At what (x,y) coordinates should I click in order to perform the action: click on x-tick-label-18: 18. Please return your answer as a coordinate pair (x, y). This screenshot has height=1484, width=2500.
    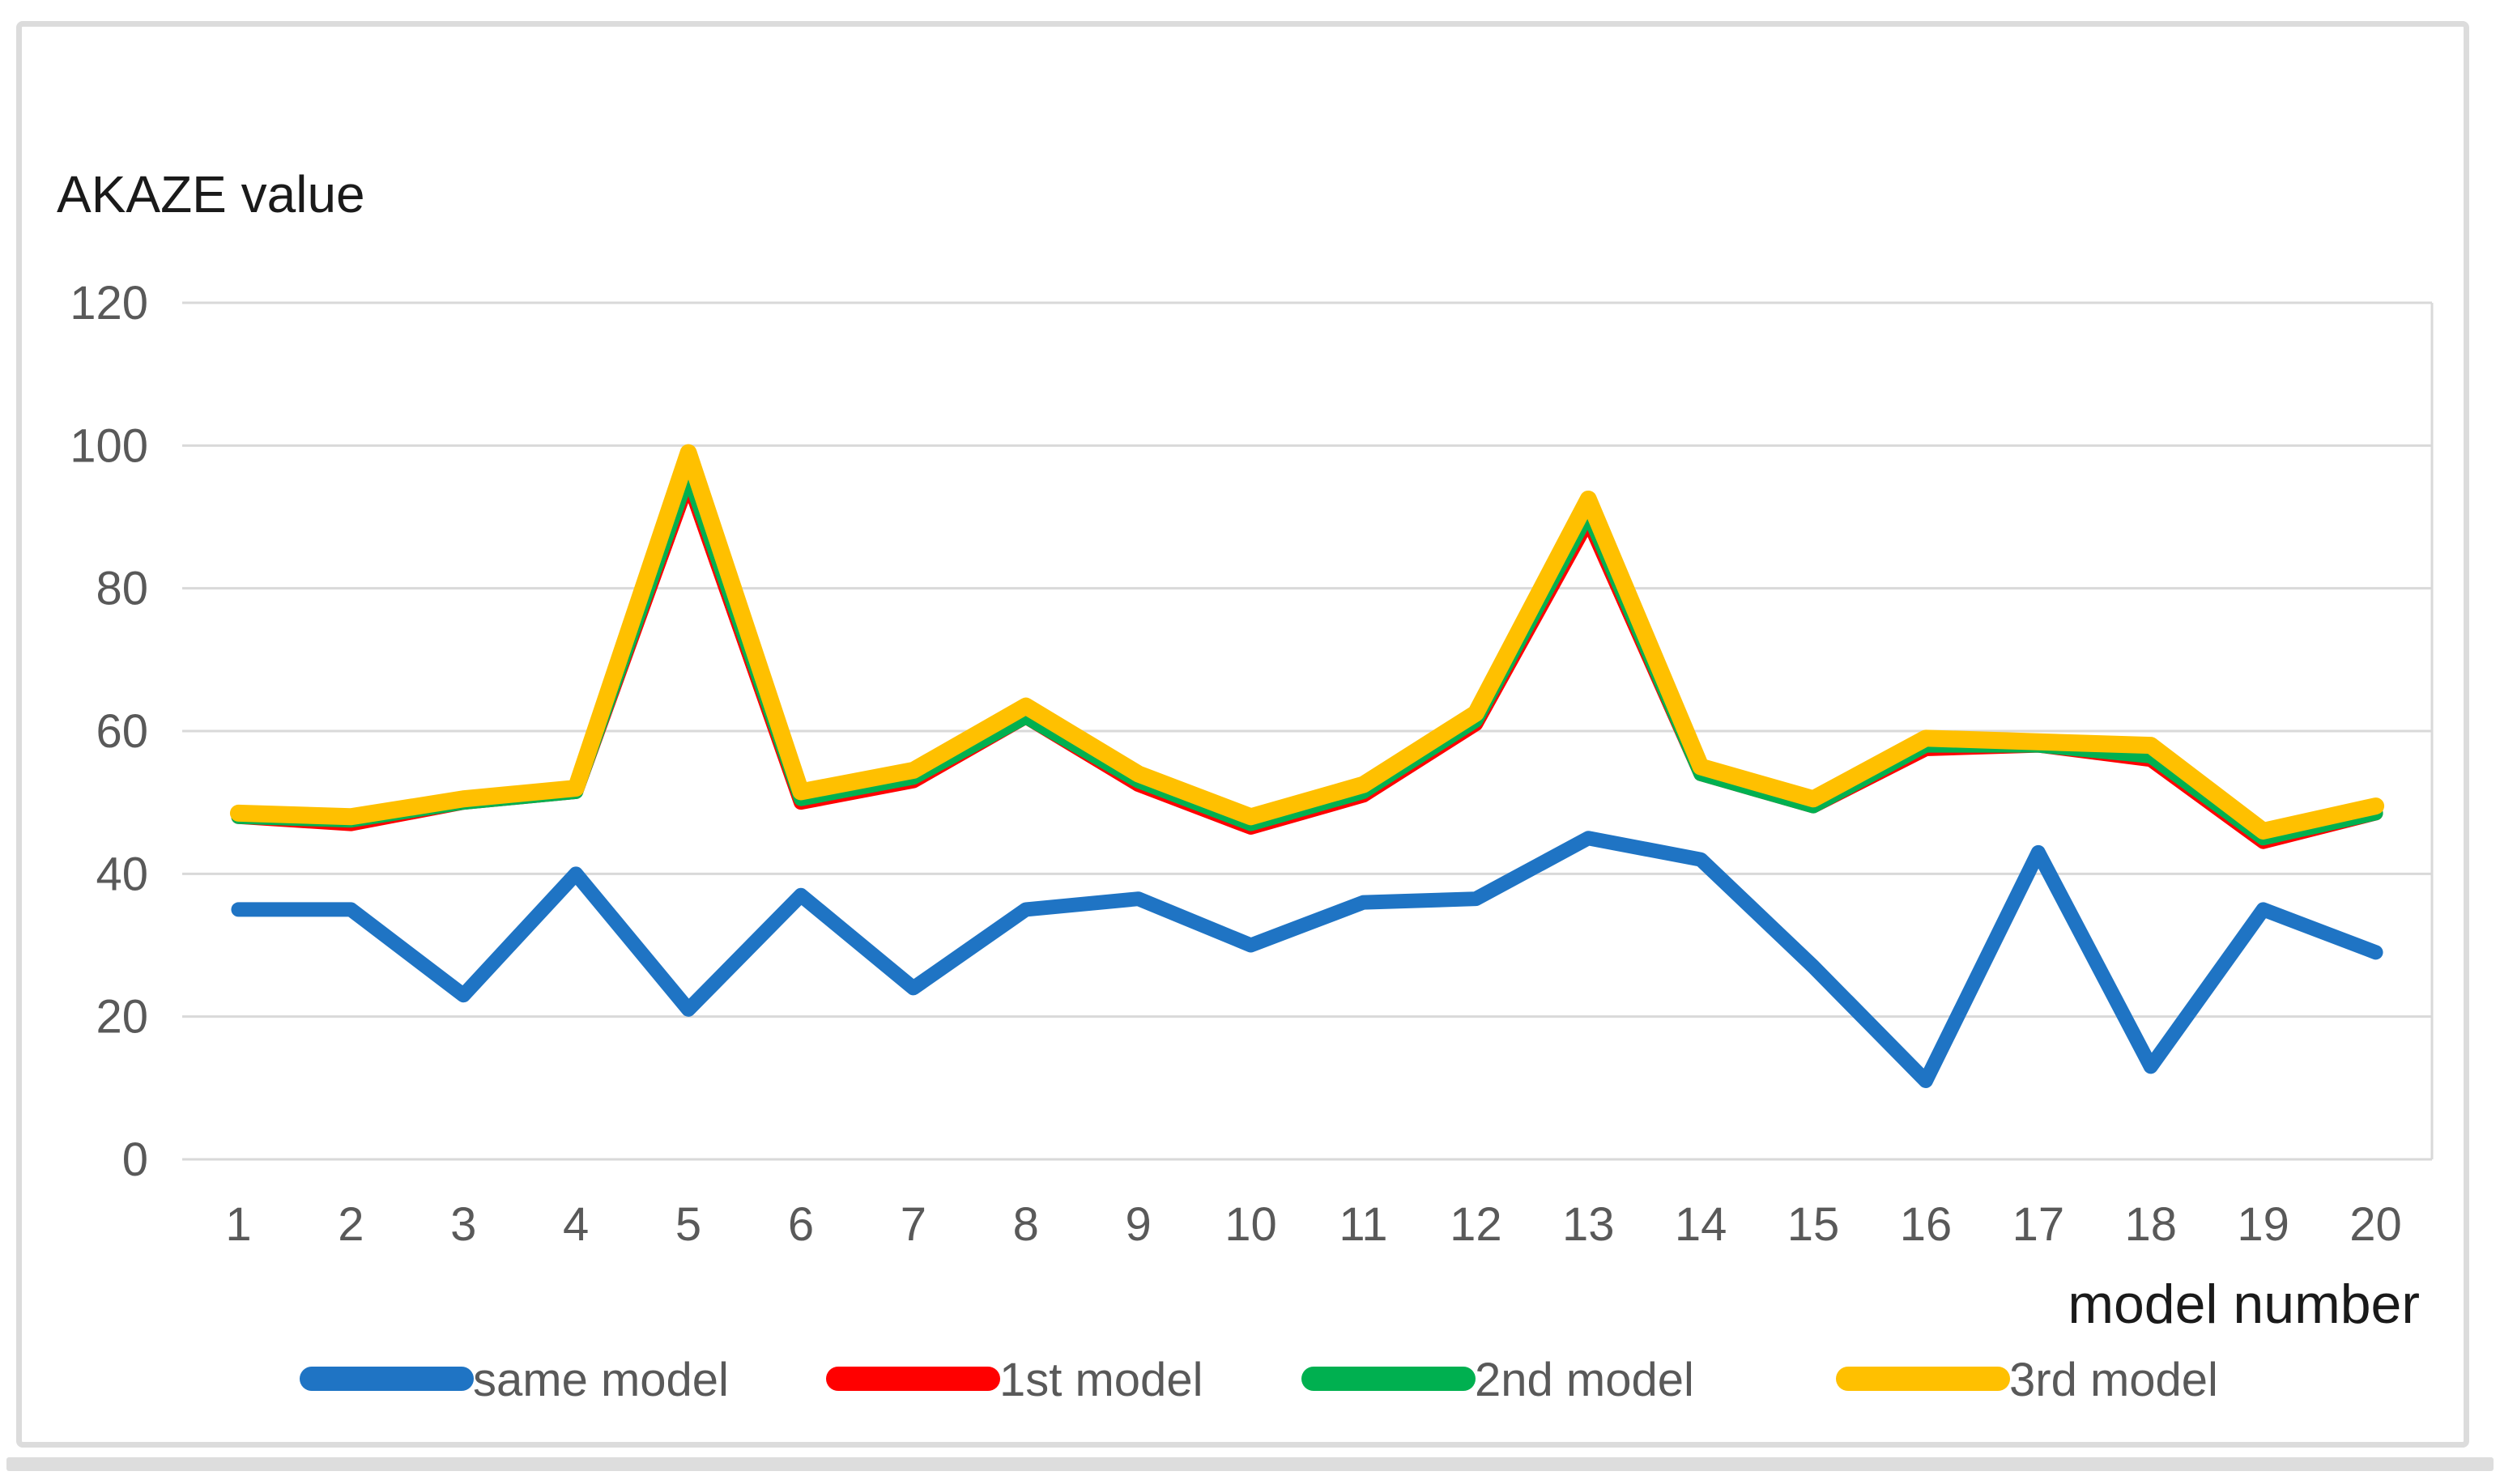
    Looking at the image, I should click on (2150, 1224).